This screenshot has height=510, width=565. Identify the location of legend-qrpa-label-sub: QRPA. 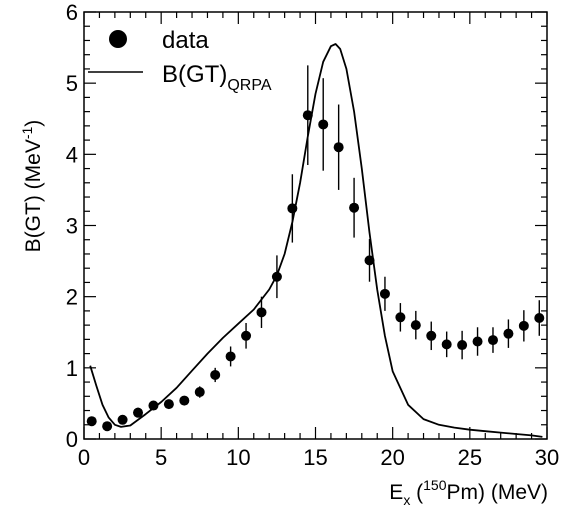
(249, 85).